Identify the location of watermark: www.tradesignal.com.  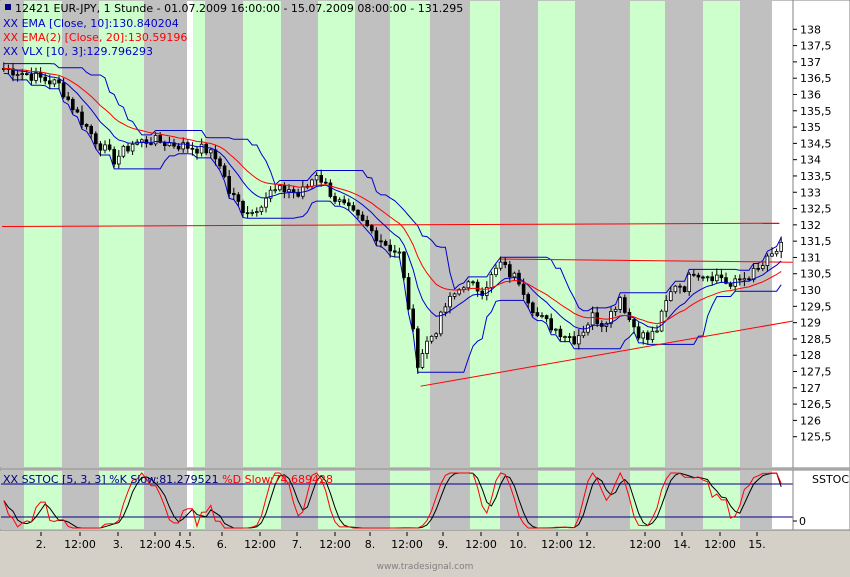
(425, 567).